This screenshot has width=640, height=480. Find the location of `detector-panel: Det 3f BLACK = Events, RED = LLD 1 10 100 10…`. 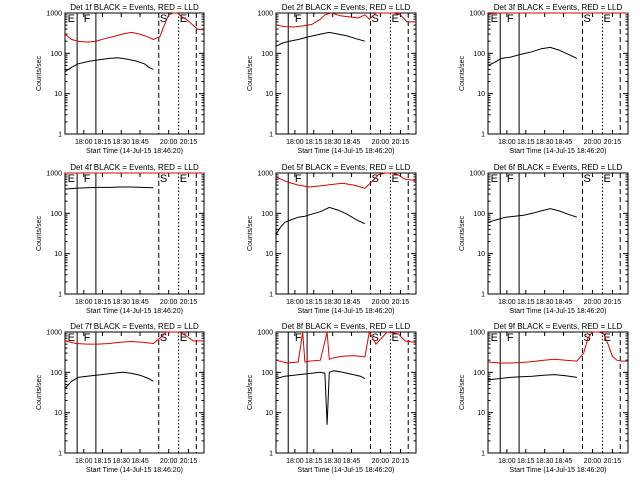

detector-panel: Det 3f BLACK = Events, RED = LLD 1 10 100 10… is located at coordinates (544, 79).